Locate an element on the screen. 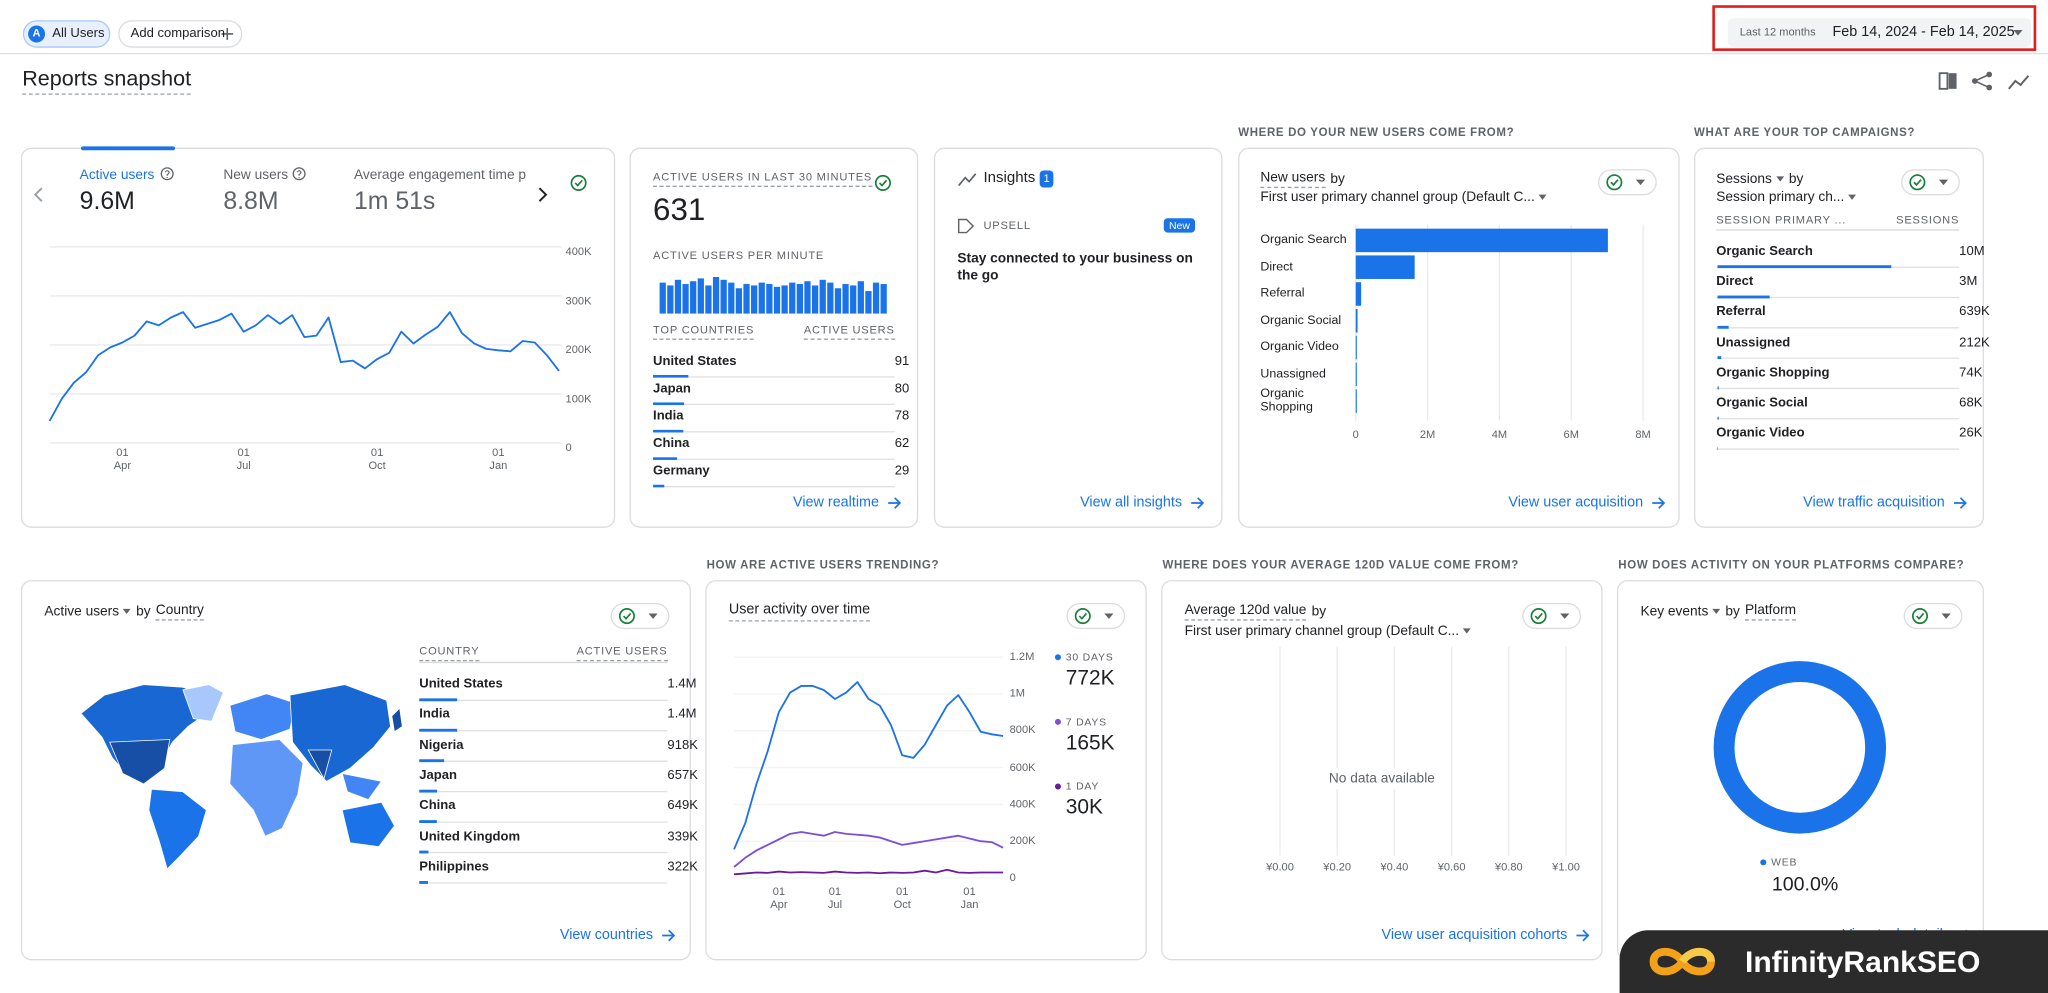 This screenshot has height=993, width=2048. x-tick-label: 01 Apr is located at coordinates (122, 458).